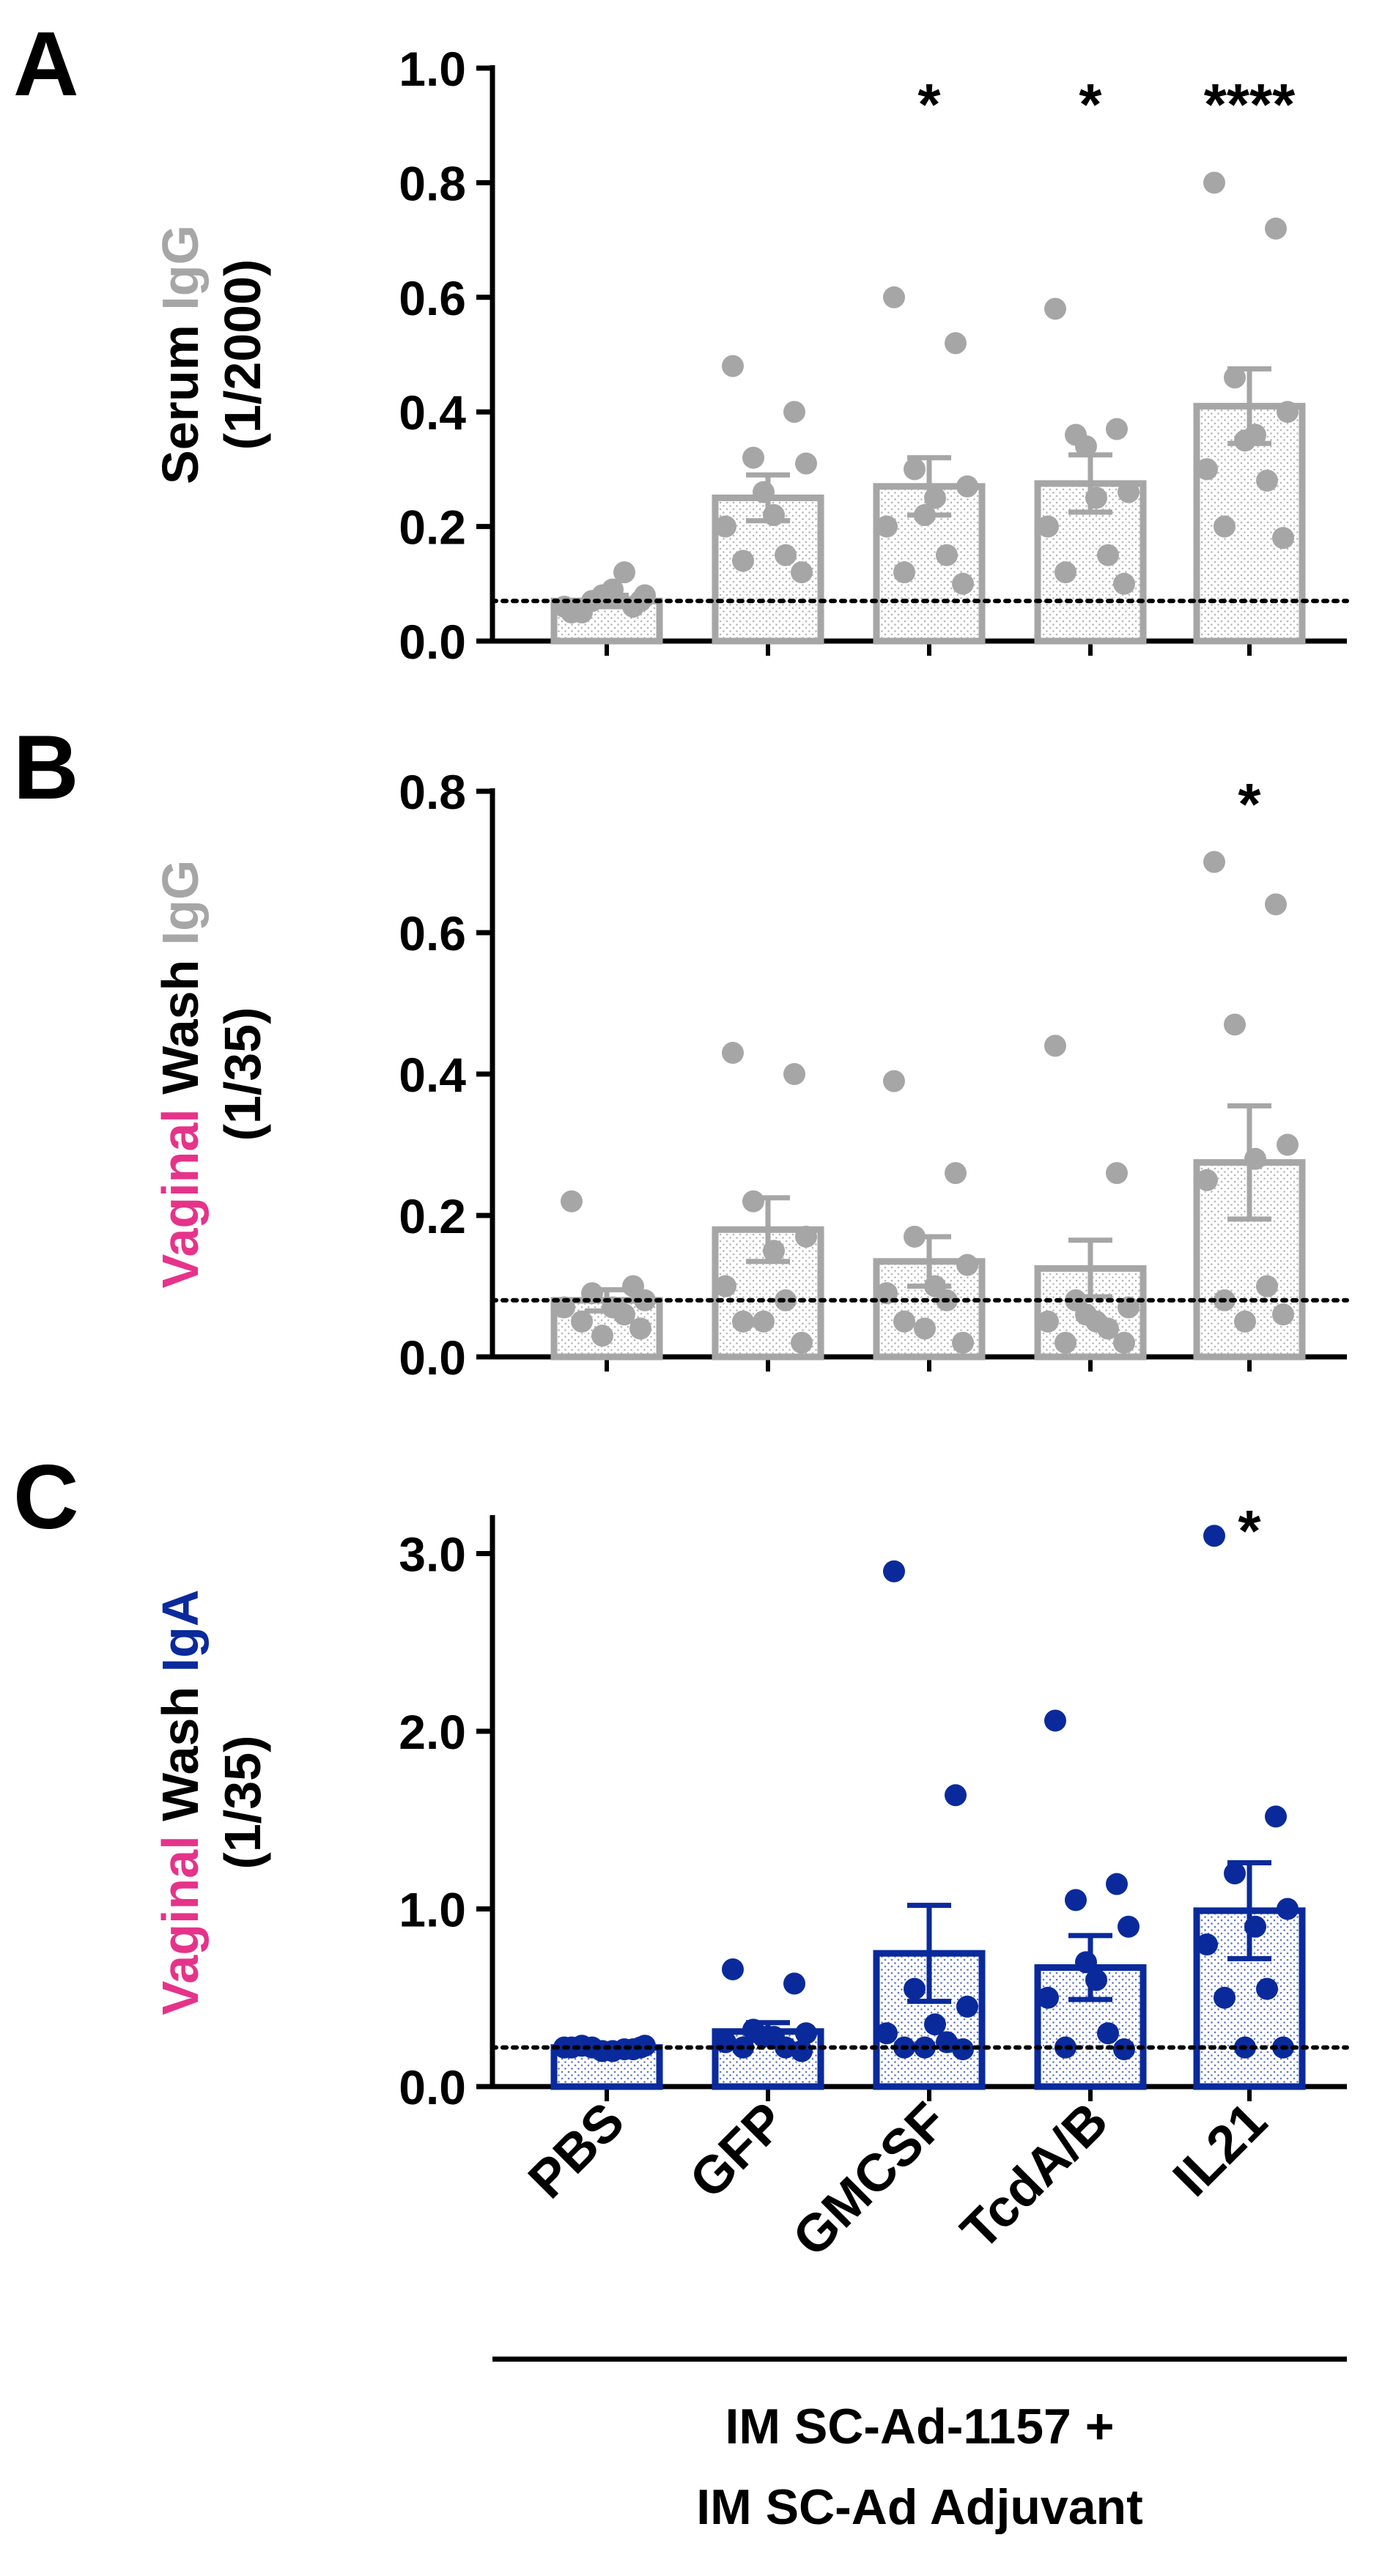  What do you see at coordinates (180, 903) in the screenshot?
I see `y-axis-label-part: IgG` at bounding box center [180, 903].